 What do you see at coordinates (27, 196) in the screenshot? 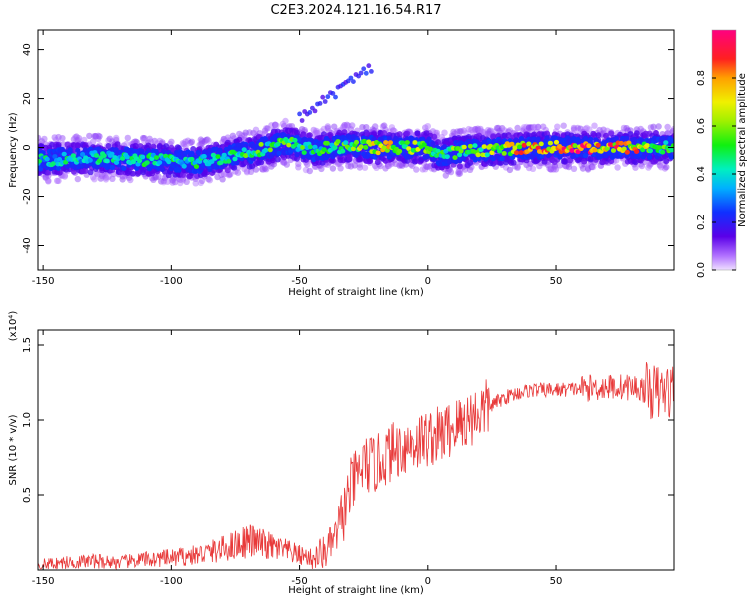
I see `y-tick-label: -20` at bounding box center [27, 196].